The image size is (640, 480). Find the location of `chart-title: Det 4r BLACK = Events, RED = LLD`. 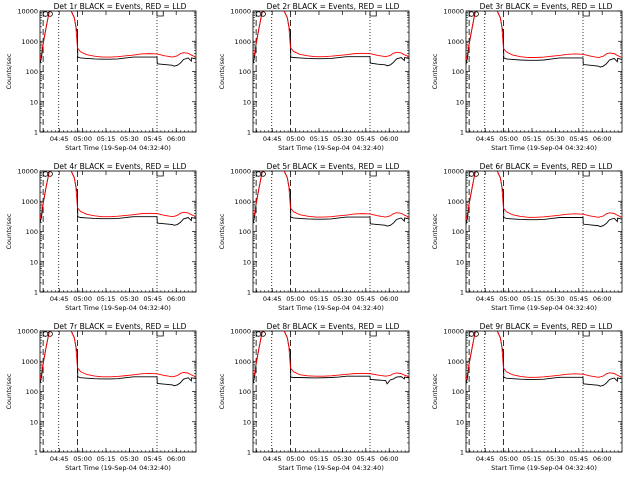

chart-title: Det 4r BLACK = Events, RED = LLD is located at coordinates (120, 166).